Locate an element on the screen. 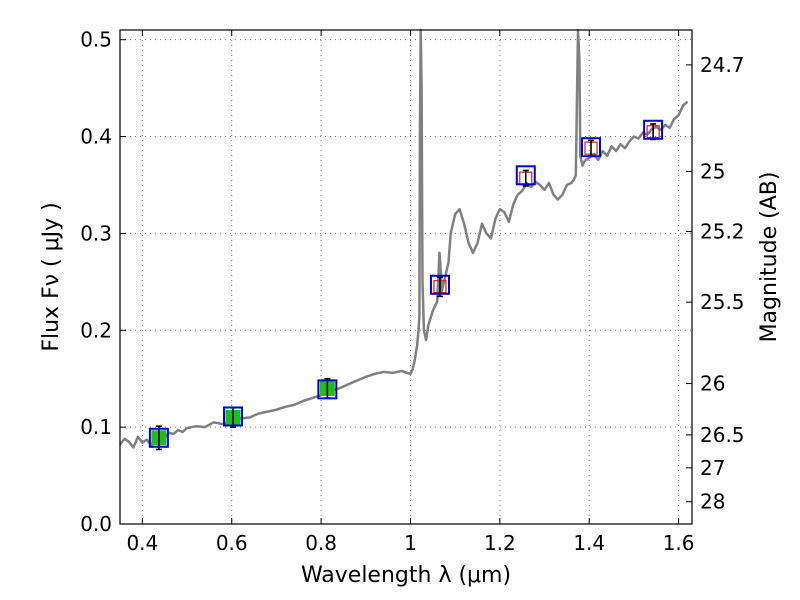 The image size is (800, 600). y-tick-label: 0.1 is located at coordinates (96, 427).